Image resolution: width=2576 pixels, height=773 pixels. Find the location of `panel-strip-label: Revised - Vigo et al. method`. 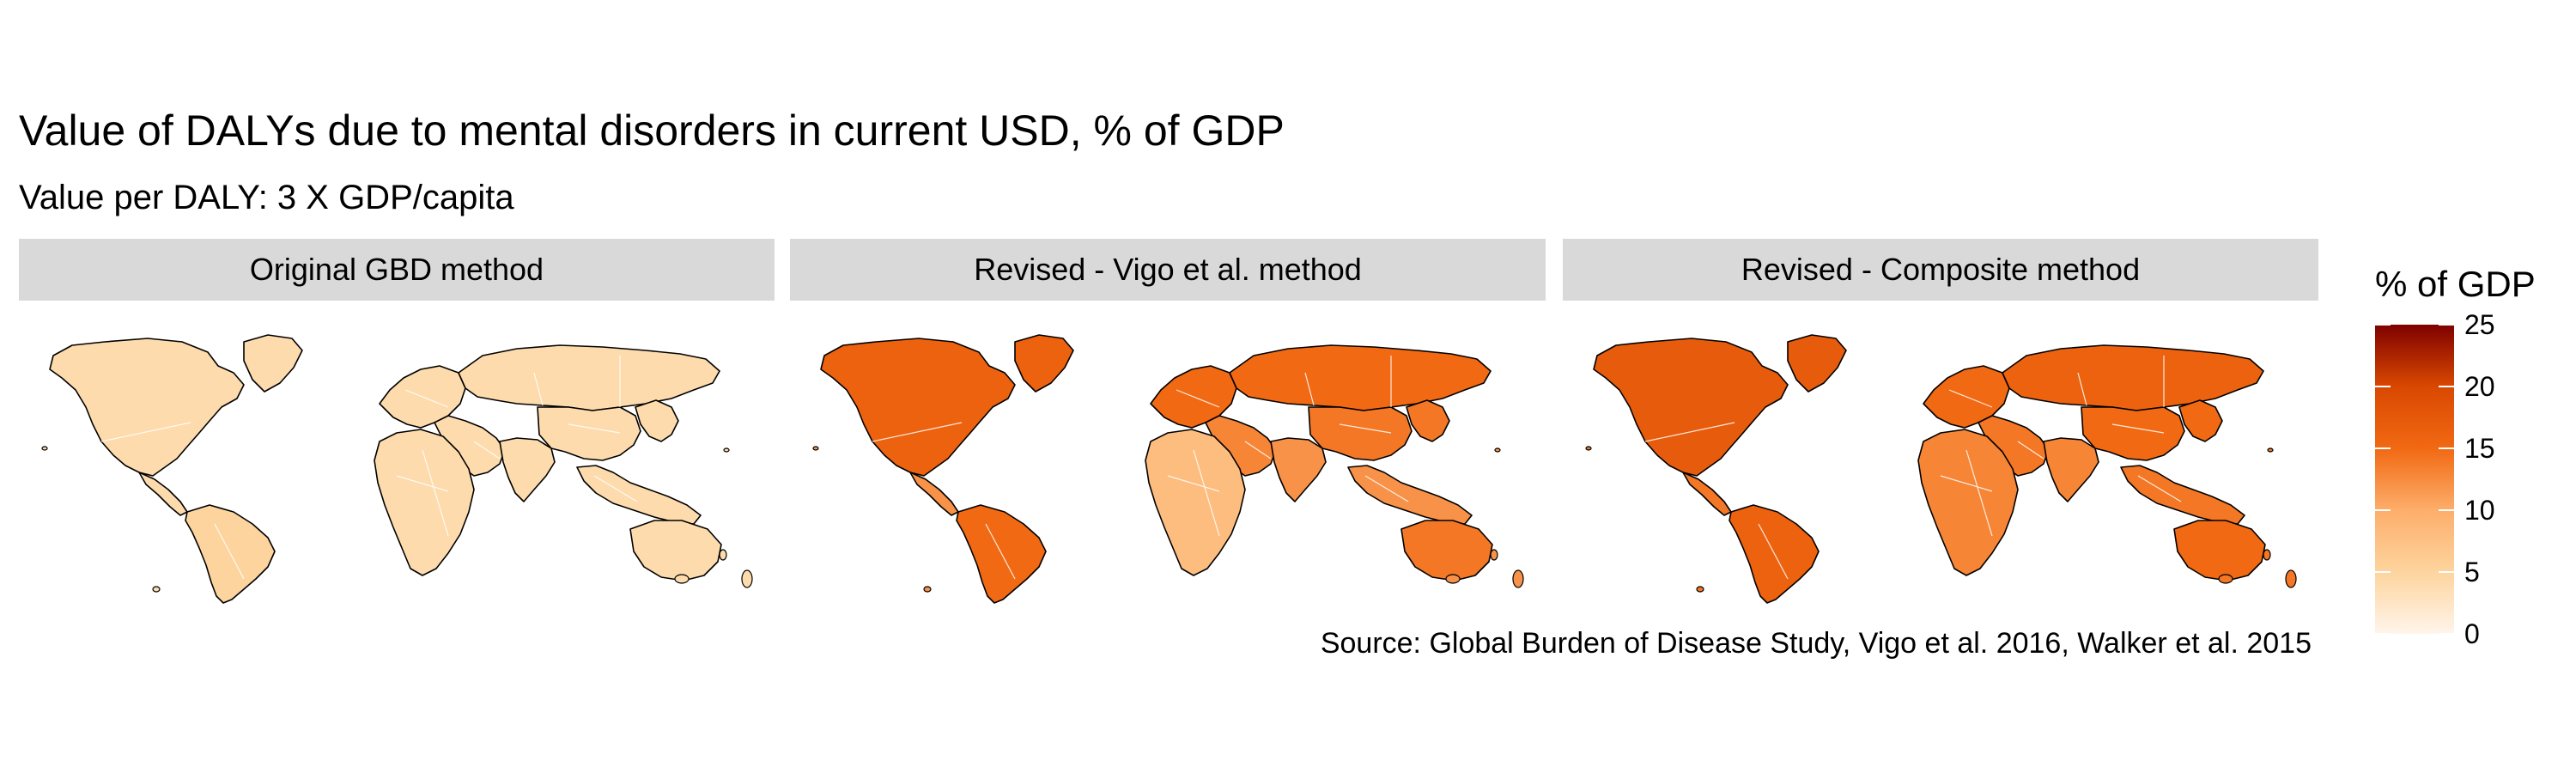

panel-strip-label: Revised - Vigo et al. method is located at coordinates (1168, 270).